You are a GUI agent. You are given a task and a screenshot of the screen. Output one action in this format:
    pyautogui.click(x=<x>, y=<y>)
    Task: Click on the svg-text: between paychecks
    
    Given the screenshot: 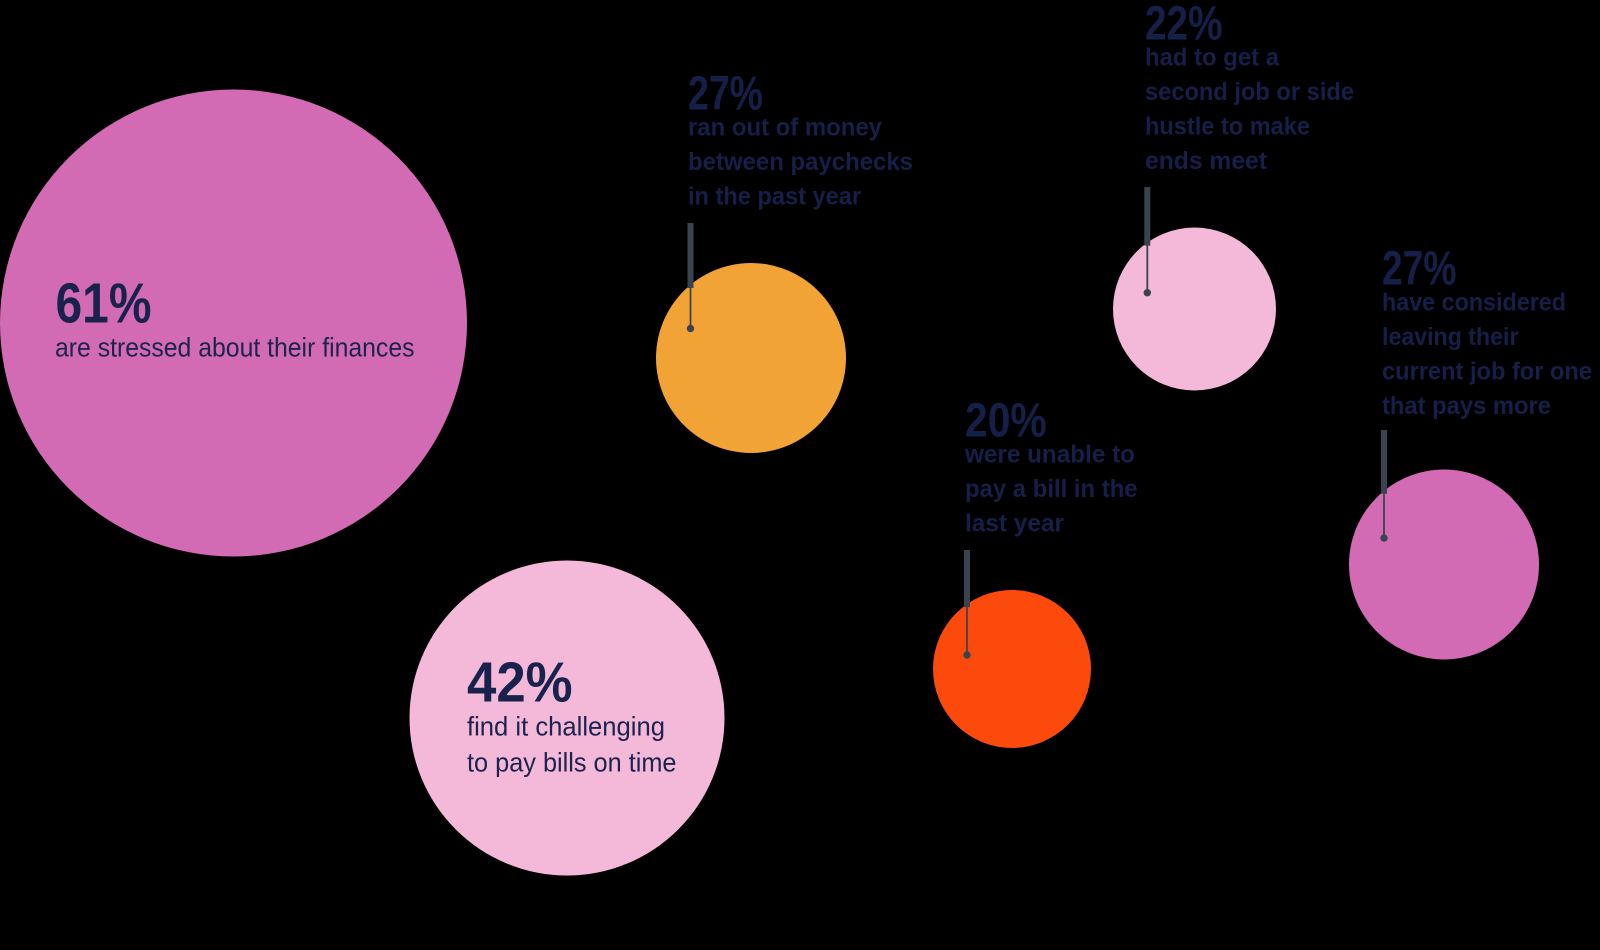 What is the action you would take?
    pyautogui.click(x=800, y=162)
    